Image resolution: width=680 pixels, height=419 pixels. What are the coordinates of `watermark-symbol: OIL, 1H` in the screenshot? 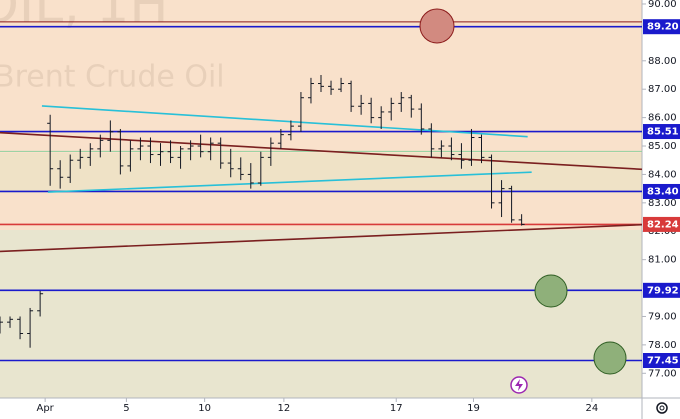 It's located at (84, 17).